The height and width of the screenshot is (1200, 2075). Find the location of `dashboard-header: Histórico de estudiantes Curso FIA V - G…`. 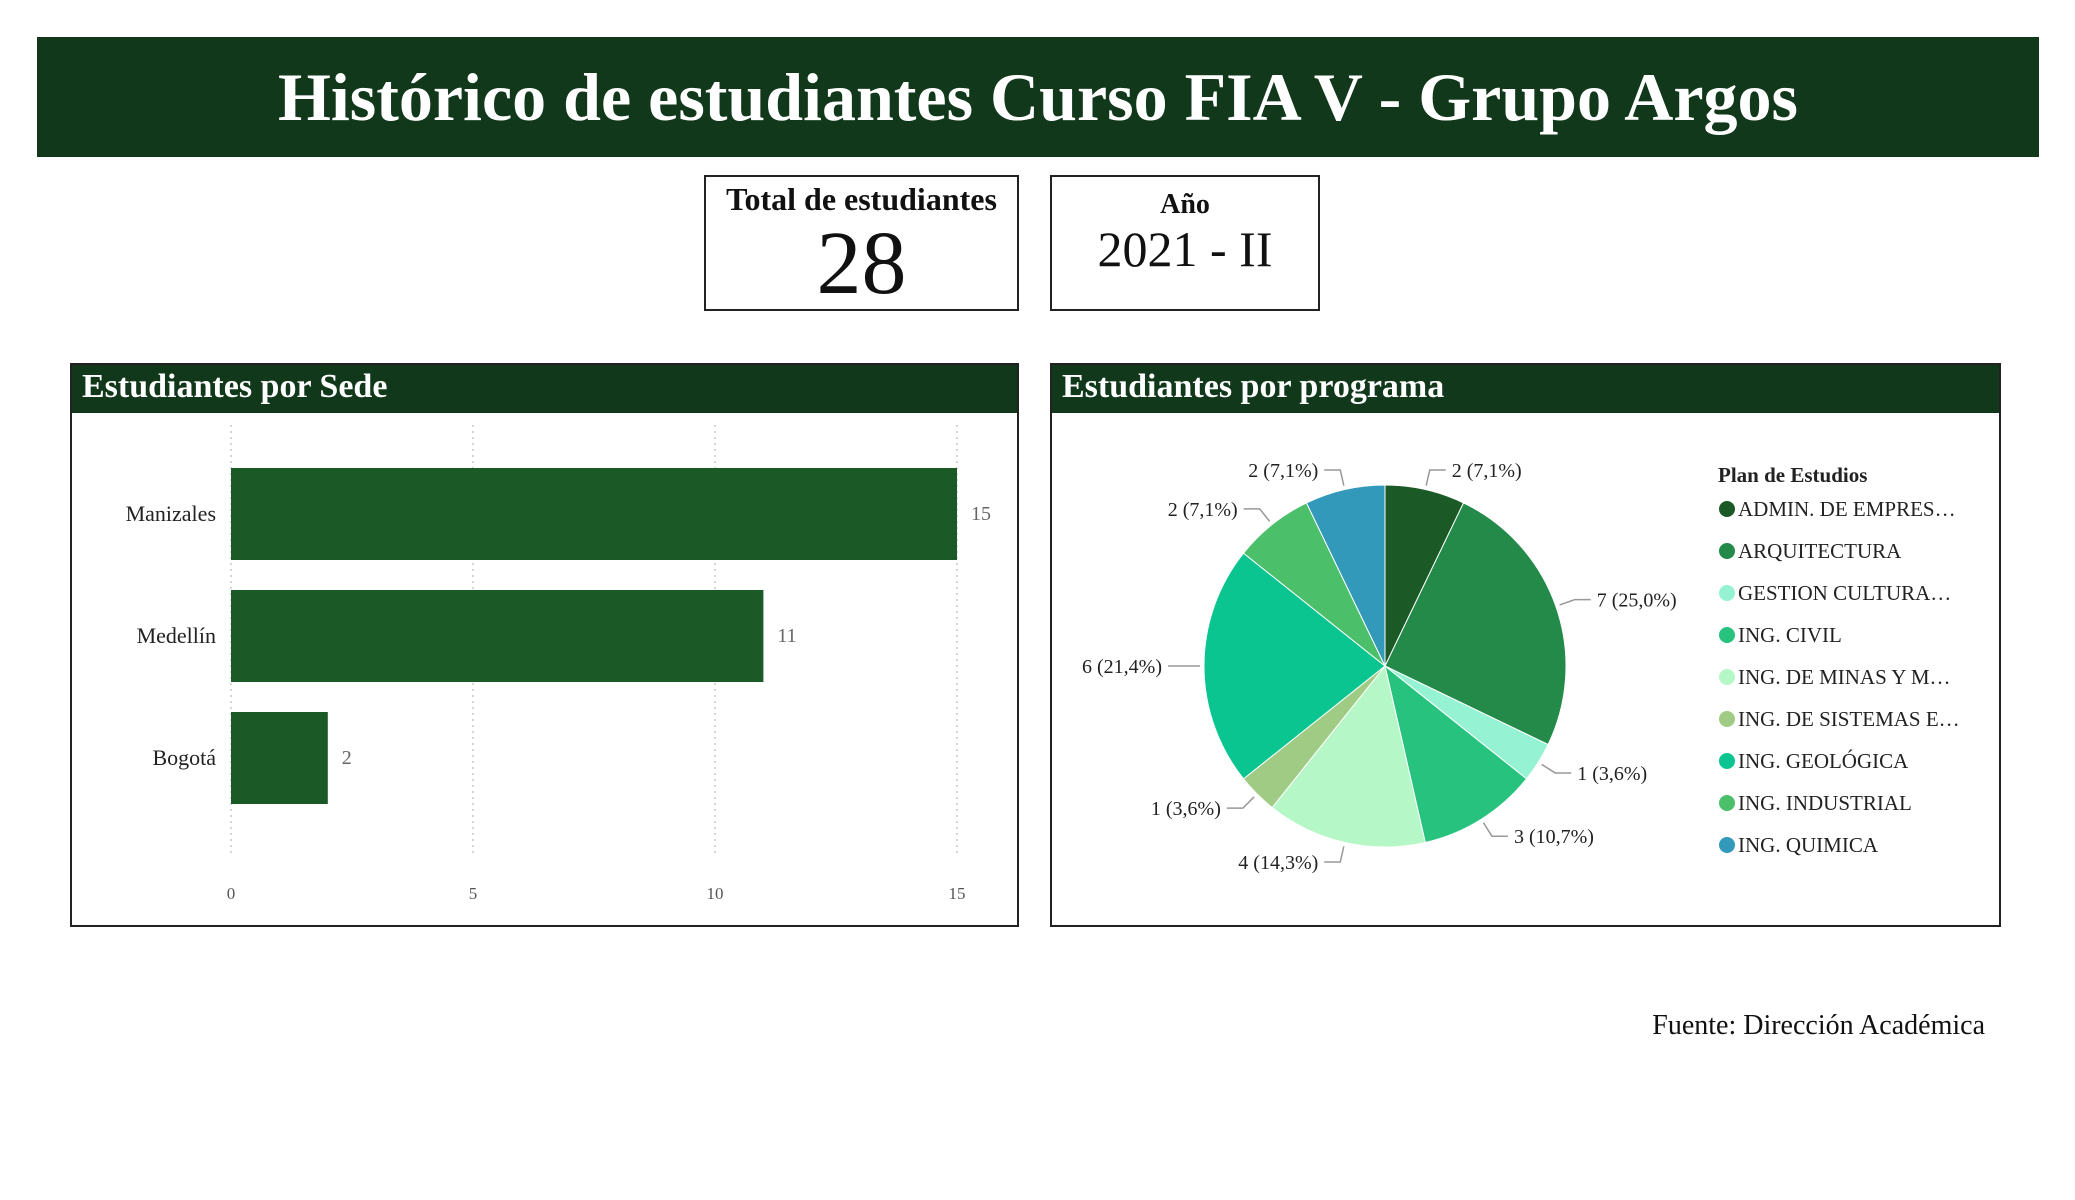

dashboard-header: Histórico de estudiantes Curso FIA V - G… is located at coordinates (1038, 97).